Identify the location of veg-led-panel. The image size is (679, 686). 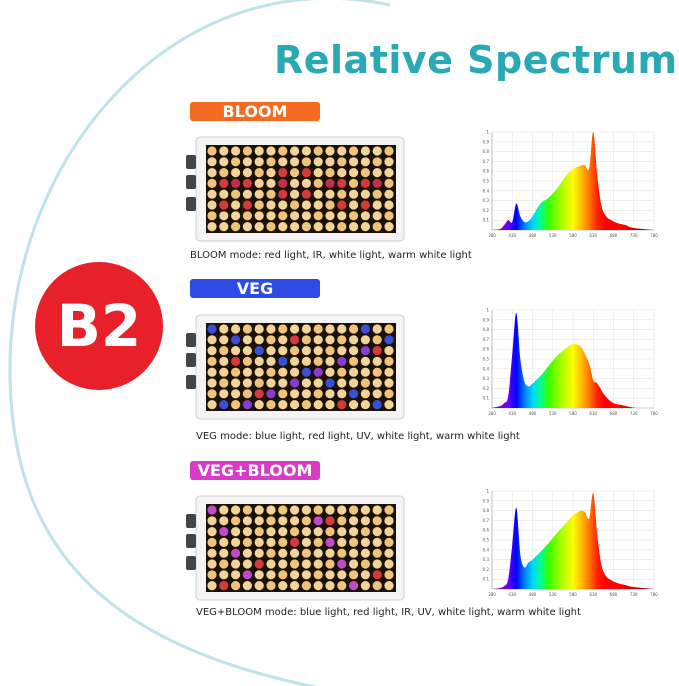
(295, 367).